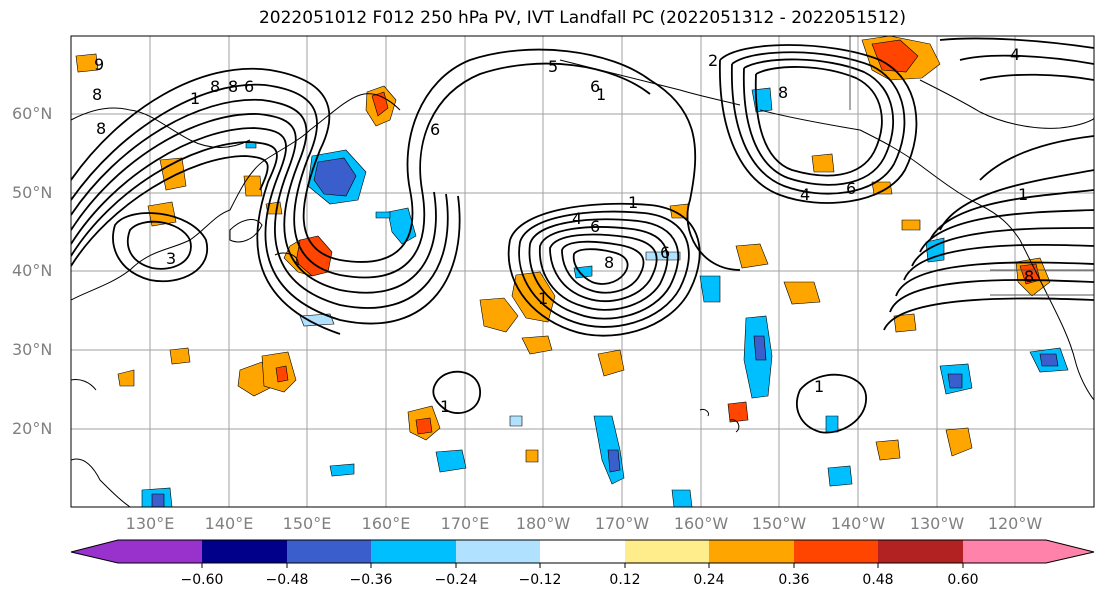 Image resolution: width=1105 pixels, height=601 pixels. I want to click on colorbar-tick-label: −0.36, so click(371, 580).